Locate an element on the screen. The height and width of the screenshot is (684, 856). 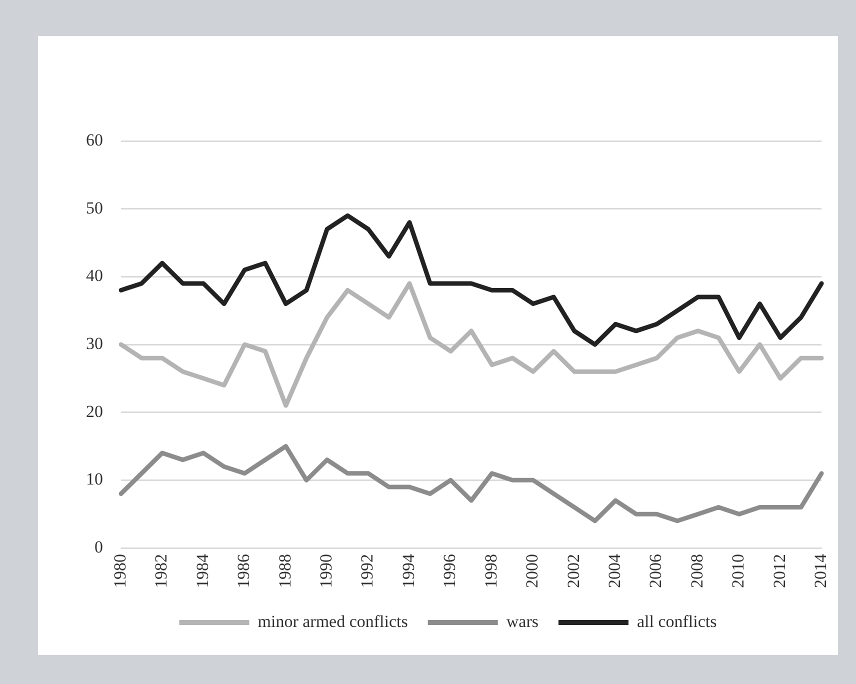
x-tick-label: 2014 is located at coordinates (820, 571).